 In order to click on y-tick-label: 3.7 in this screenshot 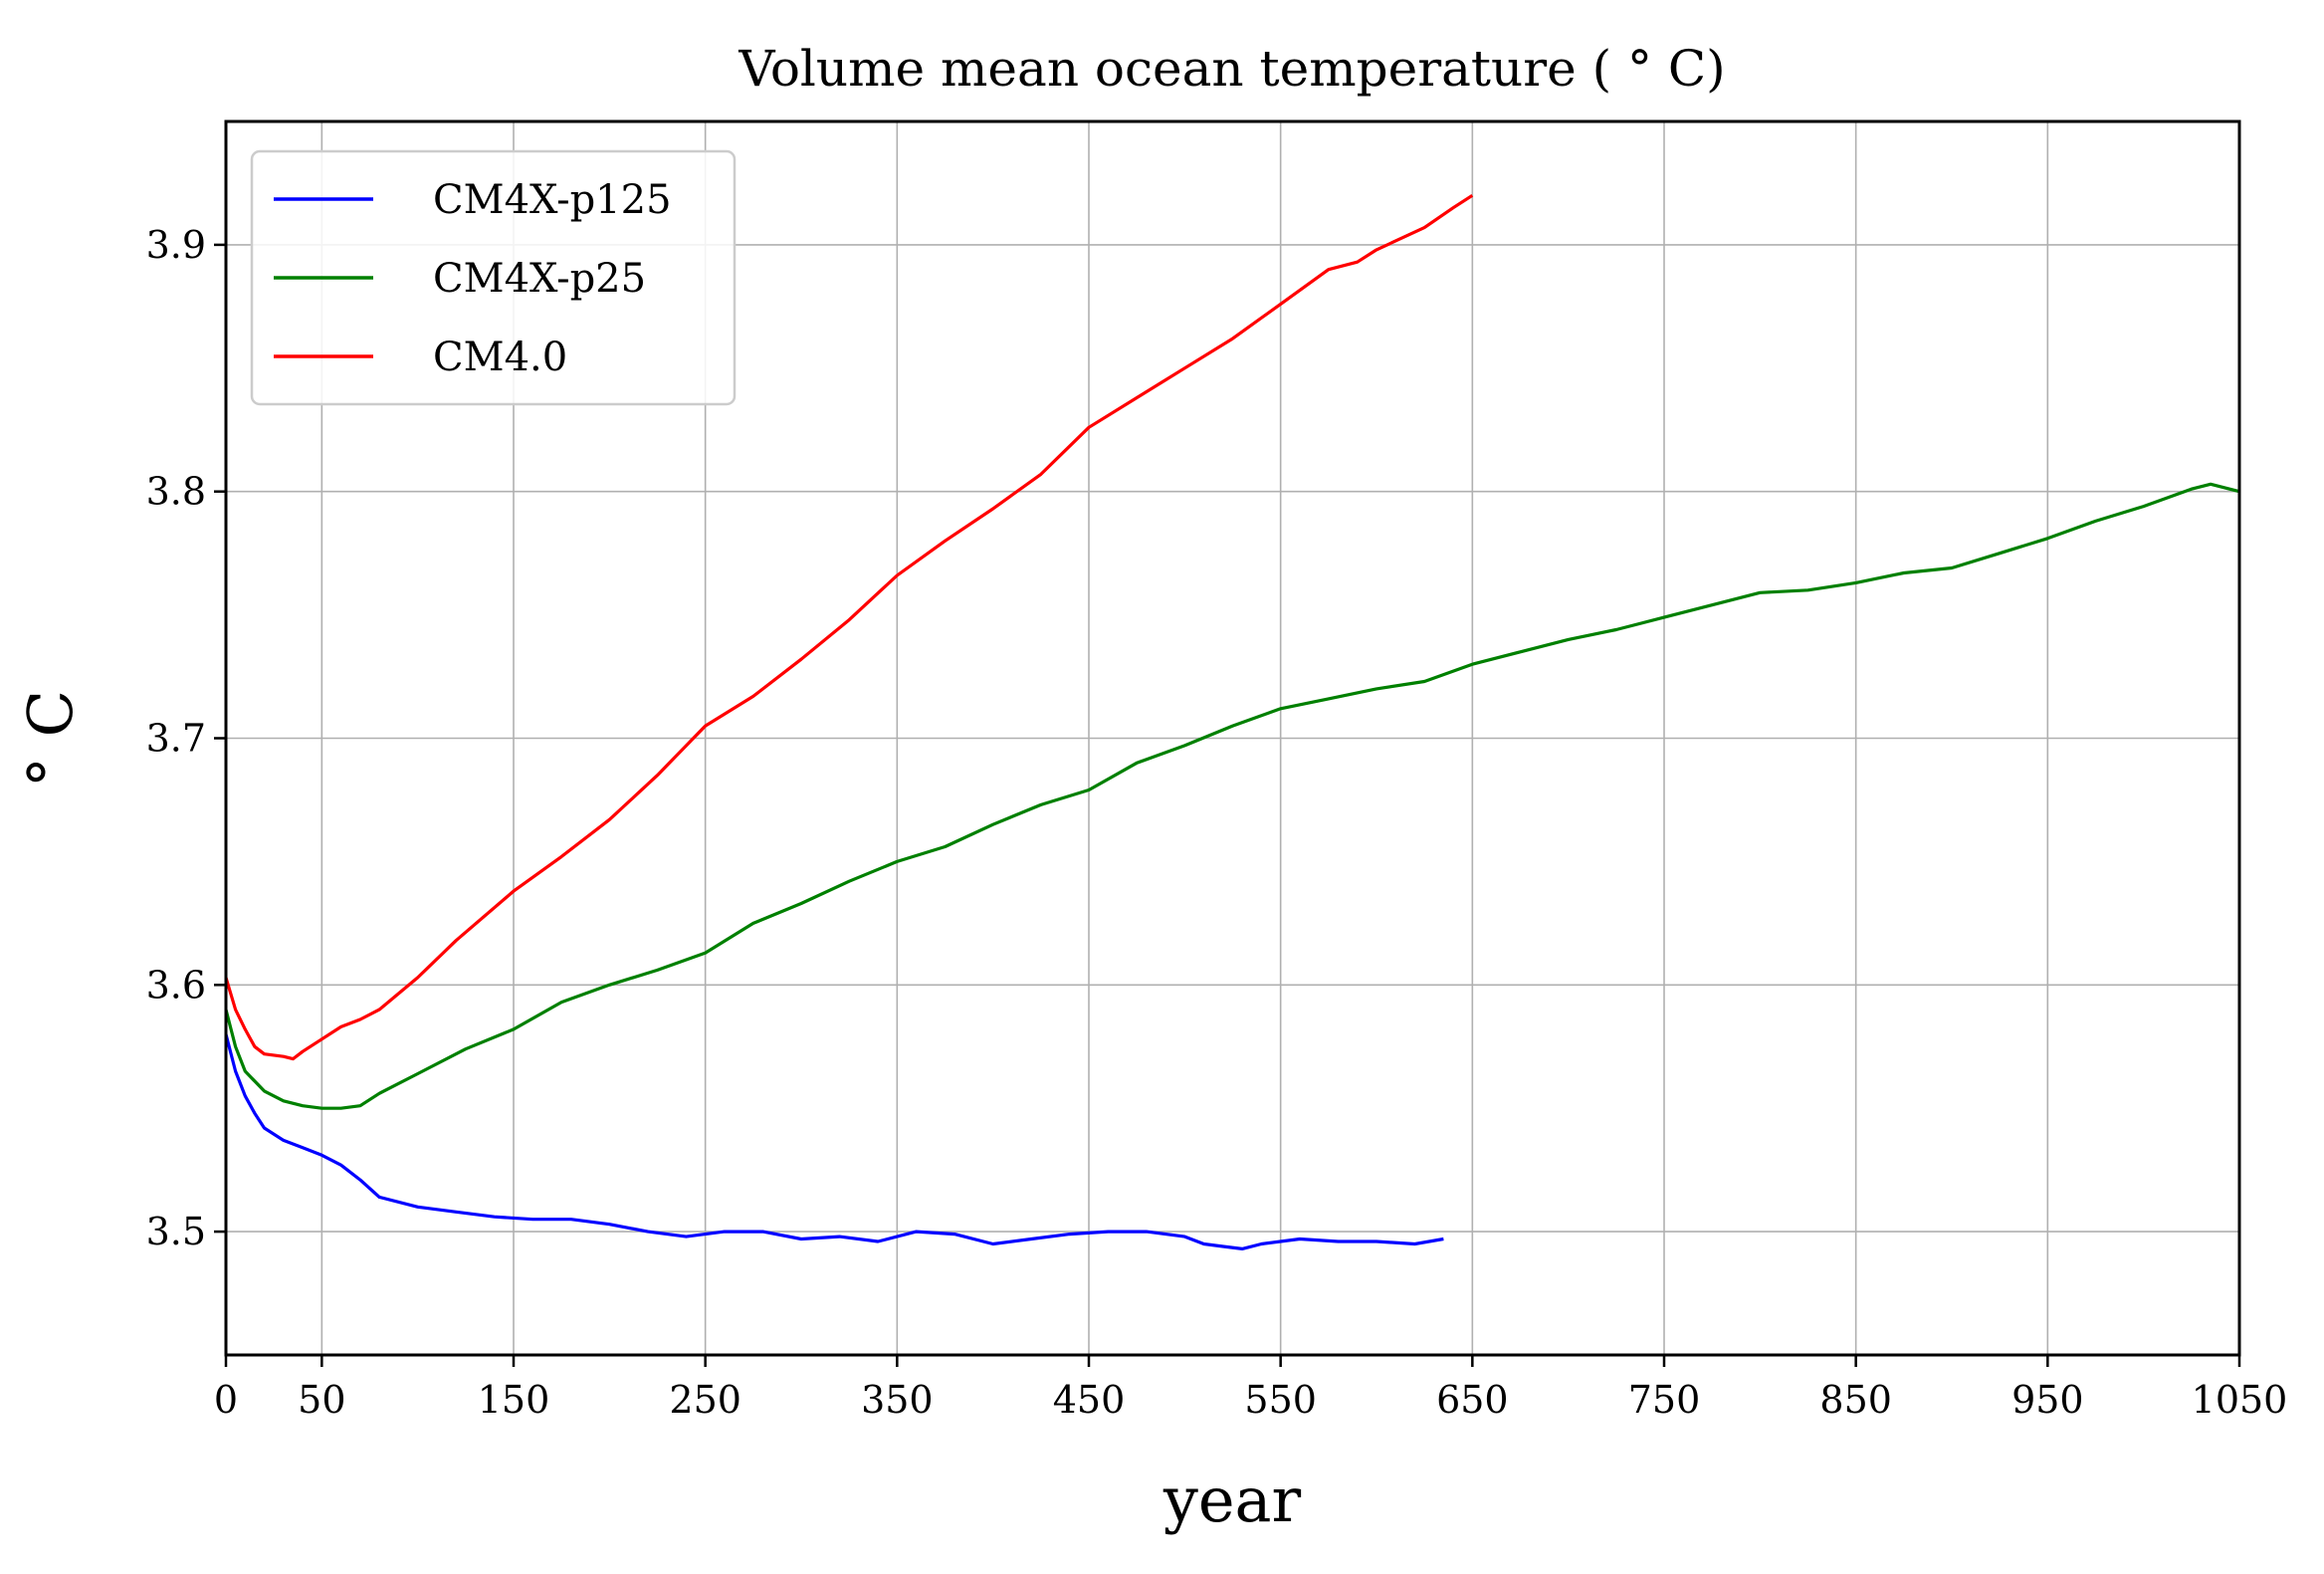, I will do `click(176, 739)`.